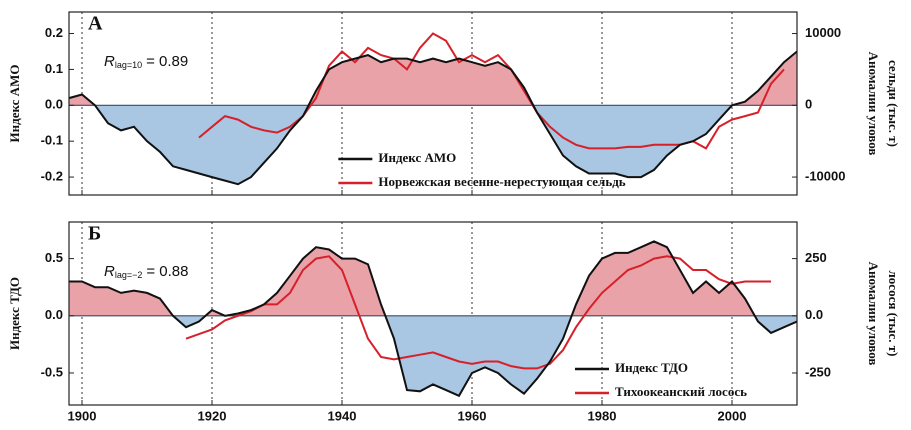  I want to click on legend-label: Индекс АМО, so click(417, 157).